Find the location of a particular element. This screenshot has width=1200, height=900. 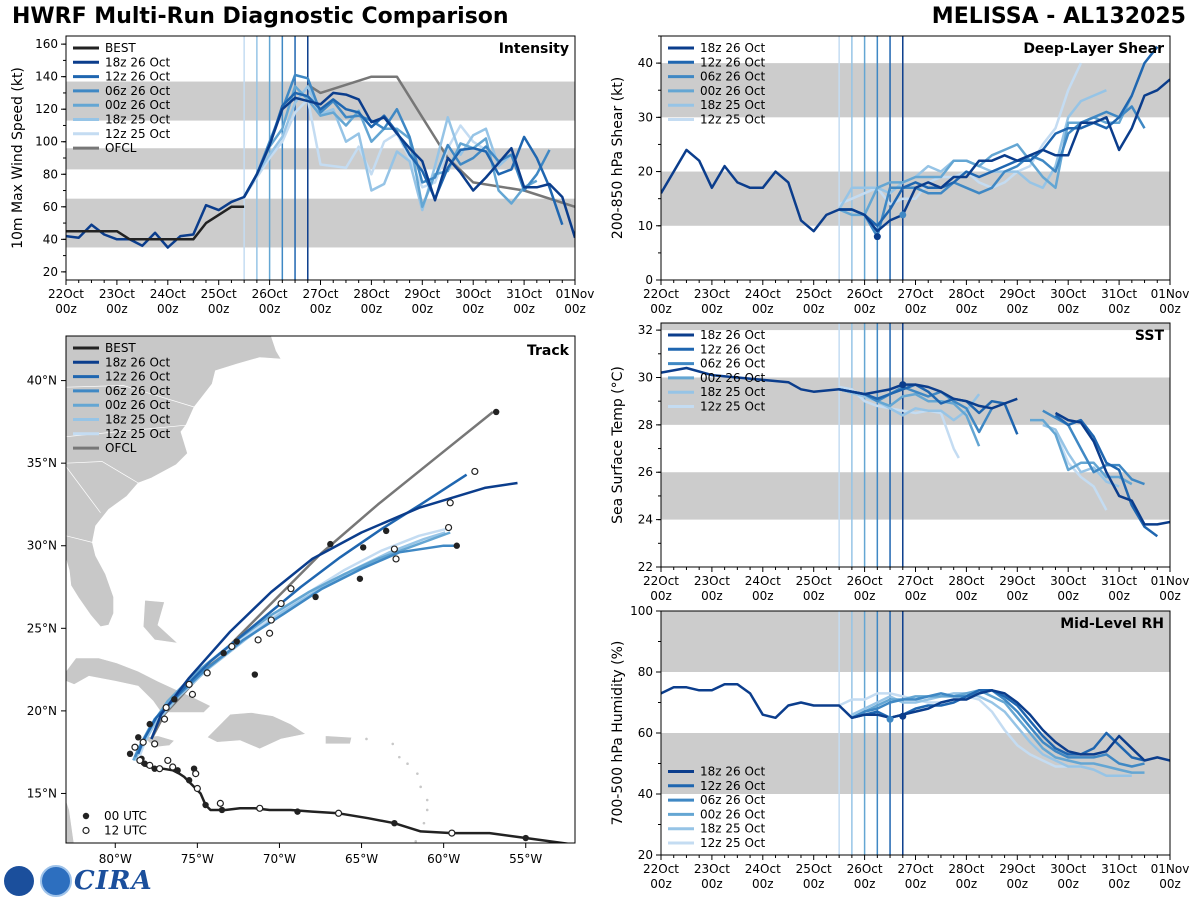

x-tick-label: 24Oct is located at coordinates (763, 869).